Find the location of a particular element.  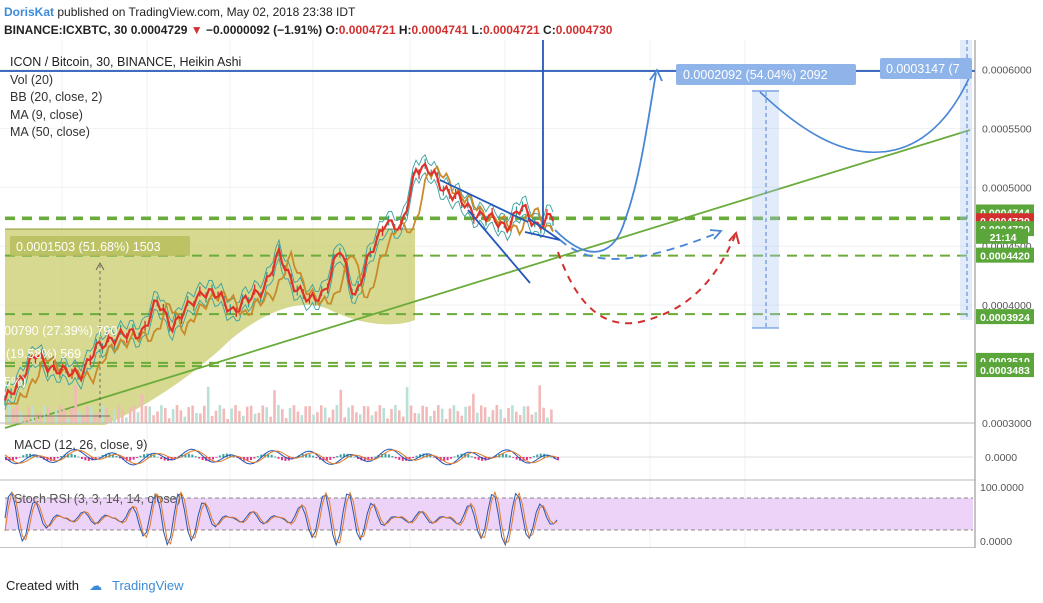

measure-label-3147: 0.0003147 (7 is located at coordinates (926, 68).